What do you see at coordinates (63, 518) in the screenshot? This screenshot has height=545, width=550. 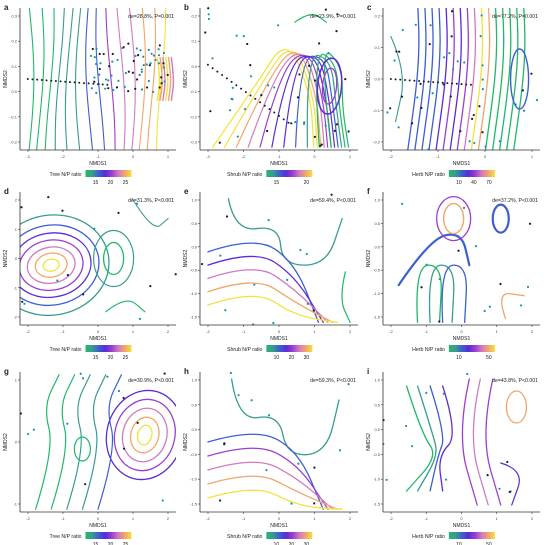 I see `x-tick-label: -1` at bounding box center [63, 518].